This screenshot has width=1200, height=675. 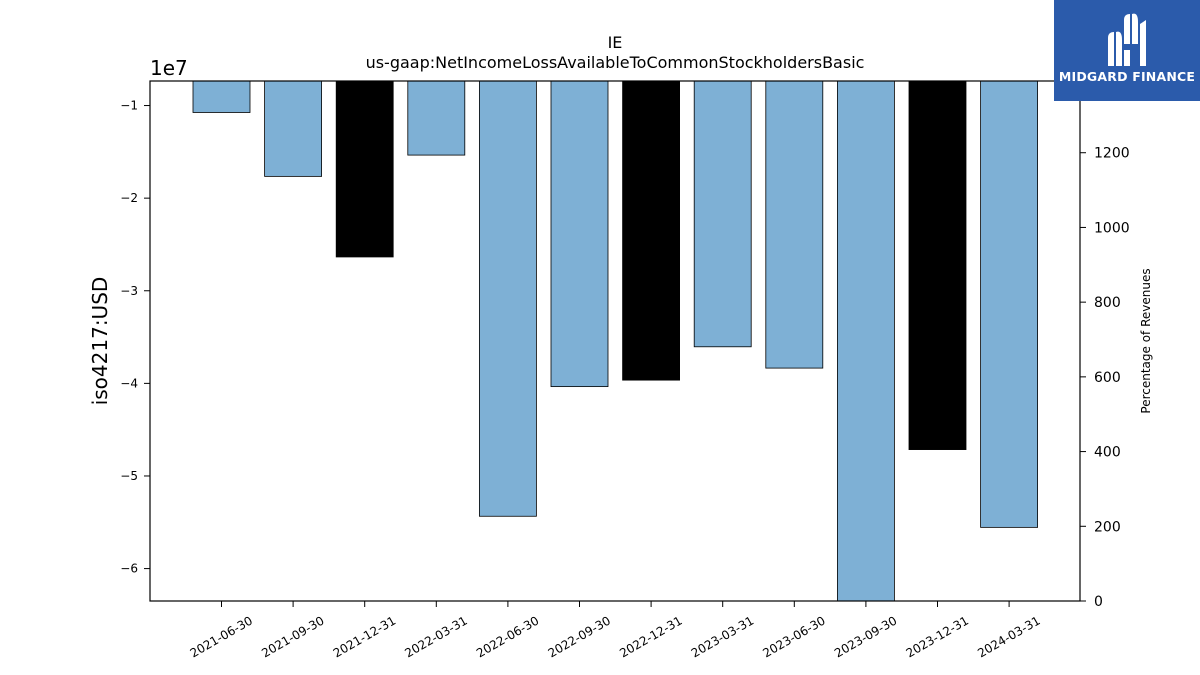 I want to click on y-scale-label: 1e7, so click(x=169, y=68).